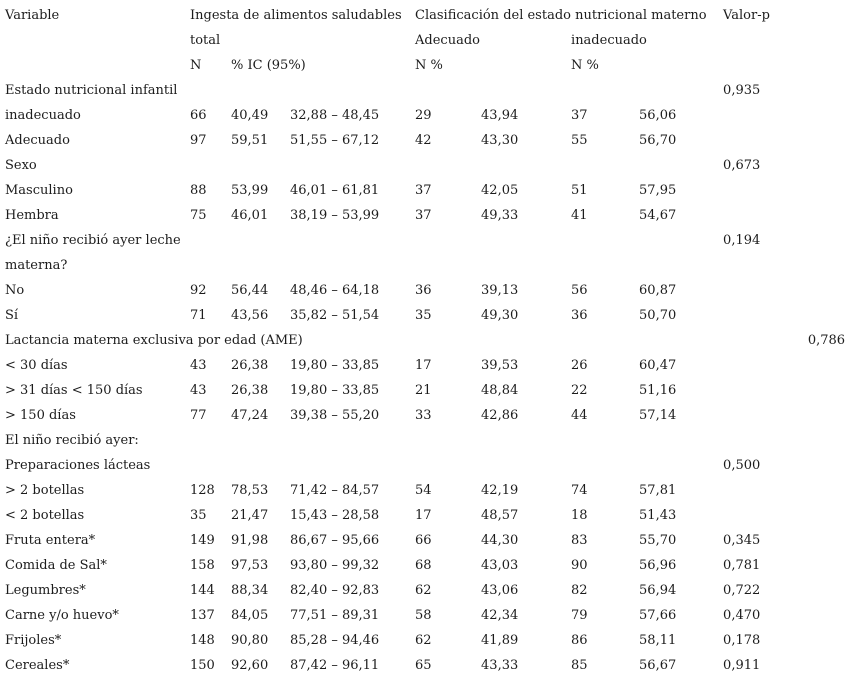 The width and height of the screenshot is (849, 686). Describe the element at coordinates (198, 515) in the screenshot. I see `cell-n-total: 35` at that location.